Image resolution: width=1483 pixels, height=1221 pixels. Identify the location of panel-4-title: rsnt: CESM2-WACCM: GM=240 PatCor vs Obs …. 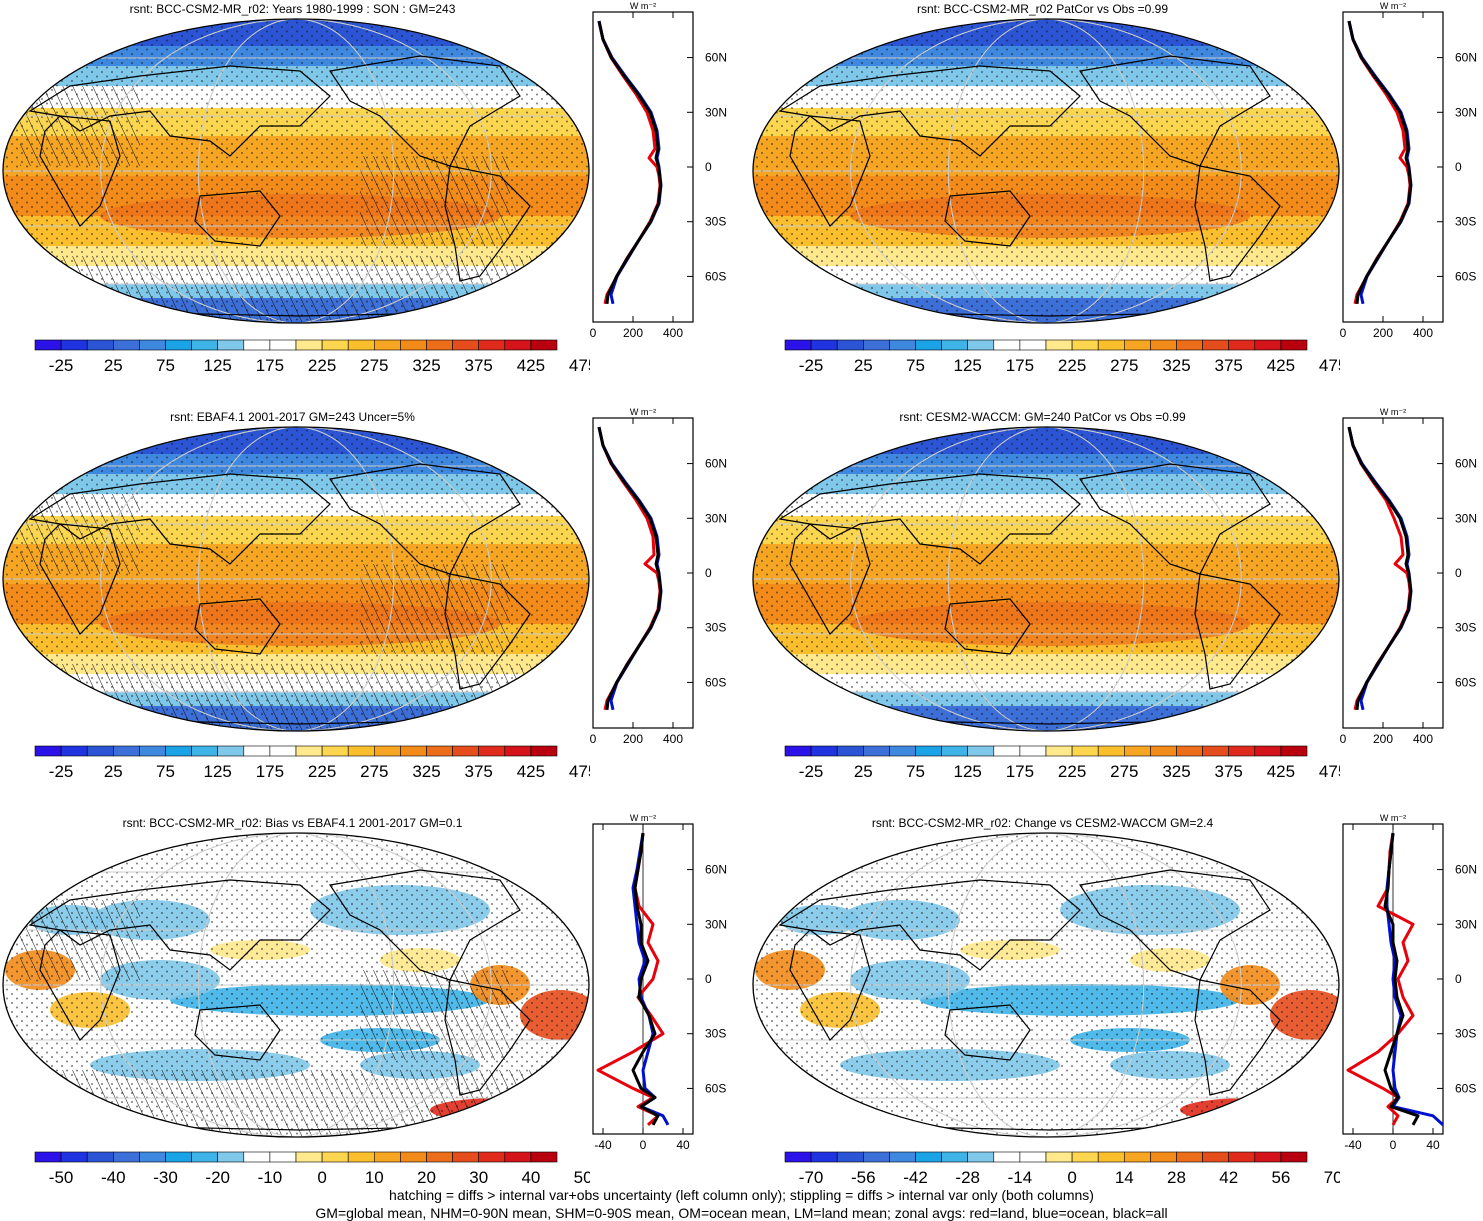
(1042, 417).